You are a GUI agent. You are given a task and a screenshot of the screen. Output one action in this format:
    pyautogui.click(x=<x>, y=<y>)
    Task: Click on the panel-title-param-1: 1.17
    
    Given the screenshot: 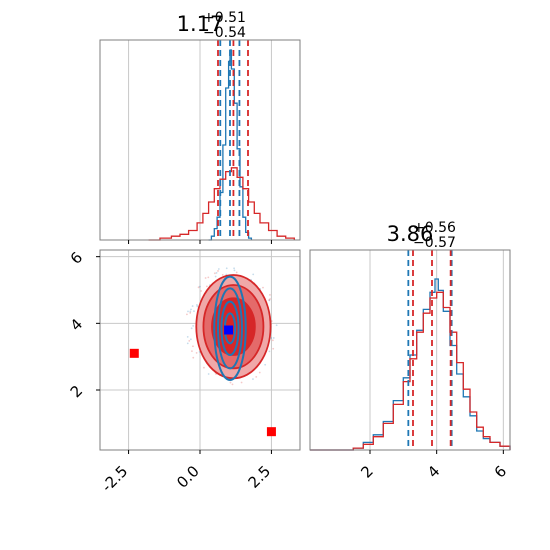 What is the action you would take?
    pyautogui.click(x=200, y=24)
    